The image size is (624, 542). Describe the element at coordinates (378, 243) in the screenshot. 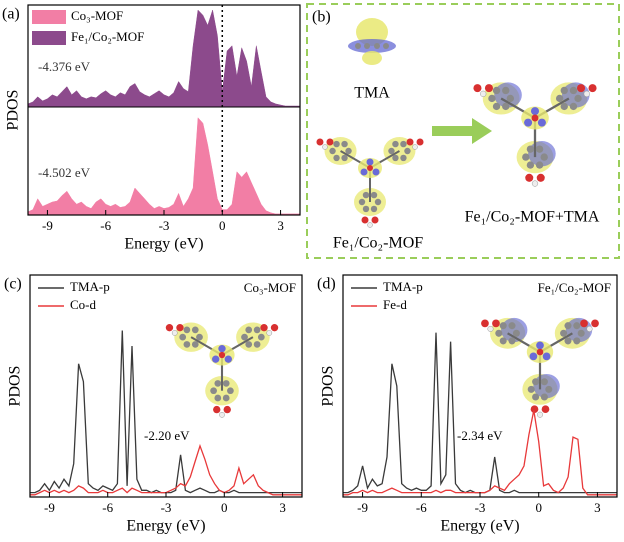

I see `molecule-label: Fe₁/Co₂-MOF` at that location.